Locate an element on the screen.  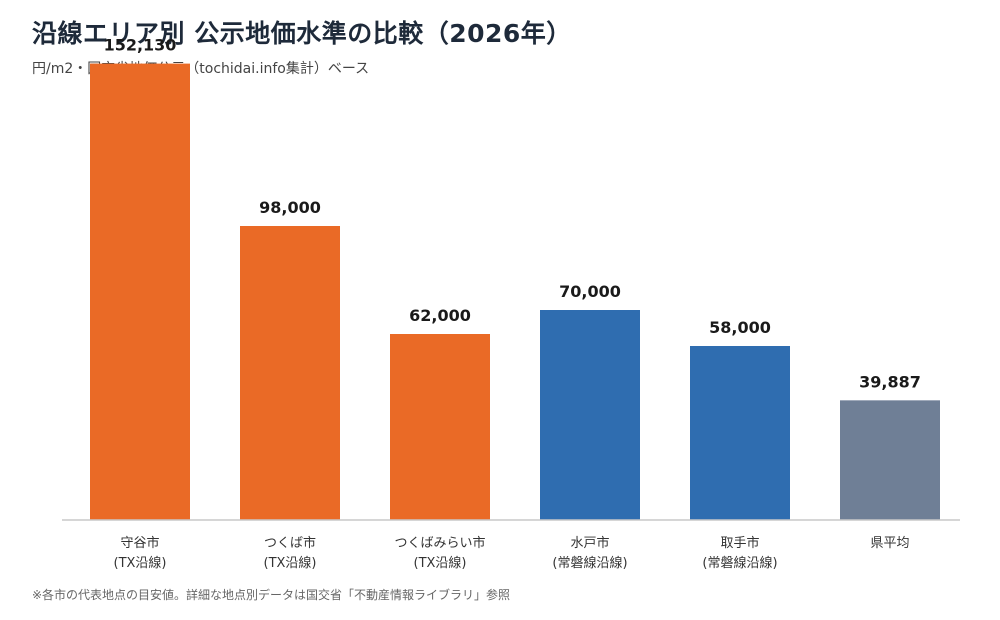
category-label-2-line-0: つくばみらい市 is located at coordinates (439, 543).